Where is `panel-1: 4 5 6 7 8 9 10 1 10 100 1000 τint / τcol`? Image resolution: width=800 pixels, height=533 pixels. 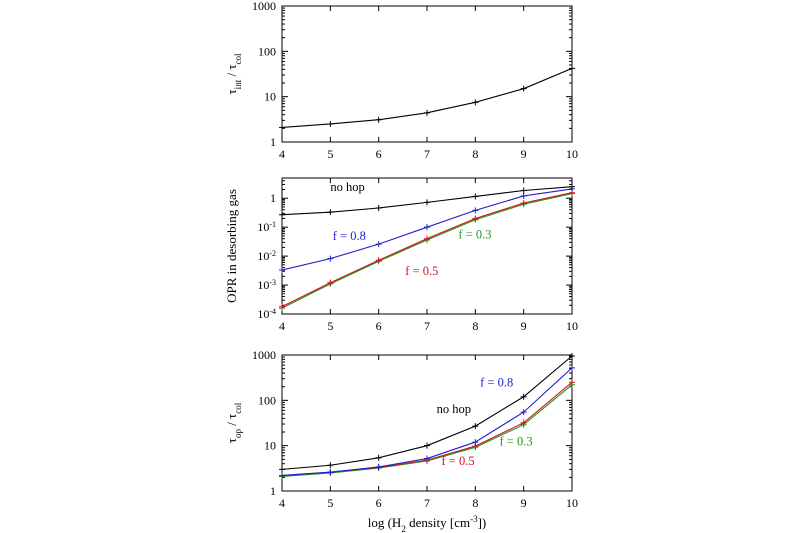 panel-1: 4 5 6 7 8 9 10 1 10 100 1000 τint / τcol is located at coordinates (401, 80).